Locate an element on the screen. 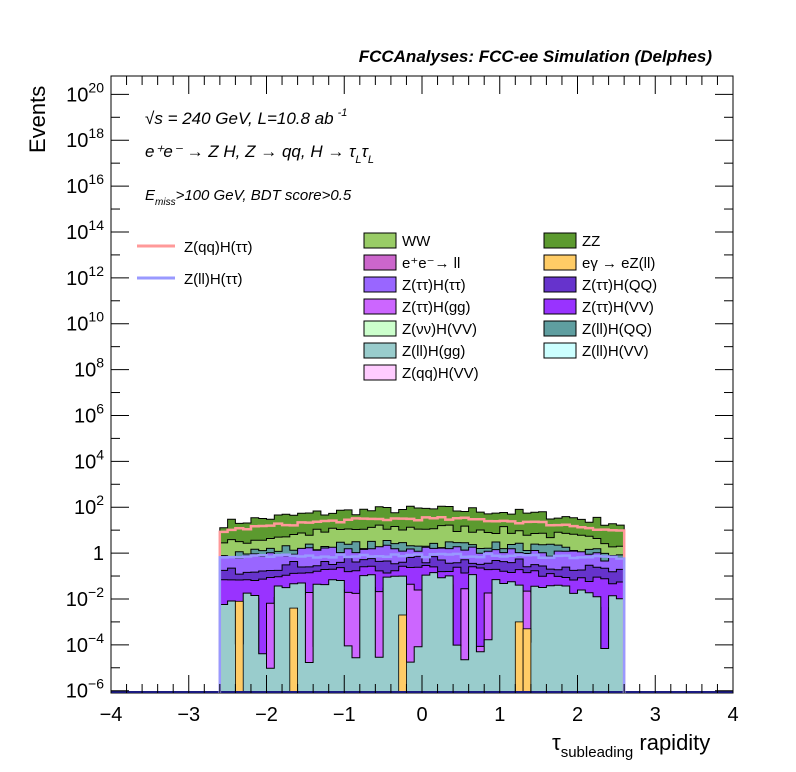 The height and width of the screenshot is (772, 796). x-axis-label: τsubleading rapidity is located at coordinates (631, 745).